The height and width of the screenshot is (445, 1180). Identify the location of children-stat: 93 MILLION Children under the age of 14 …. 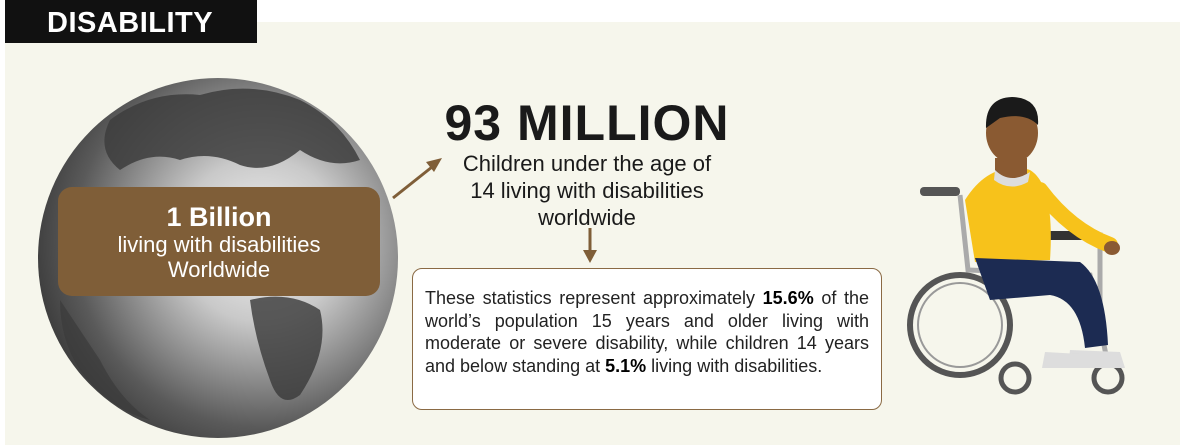
(587, 163).